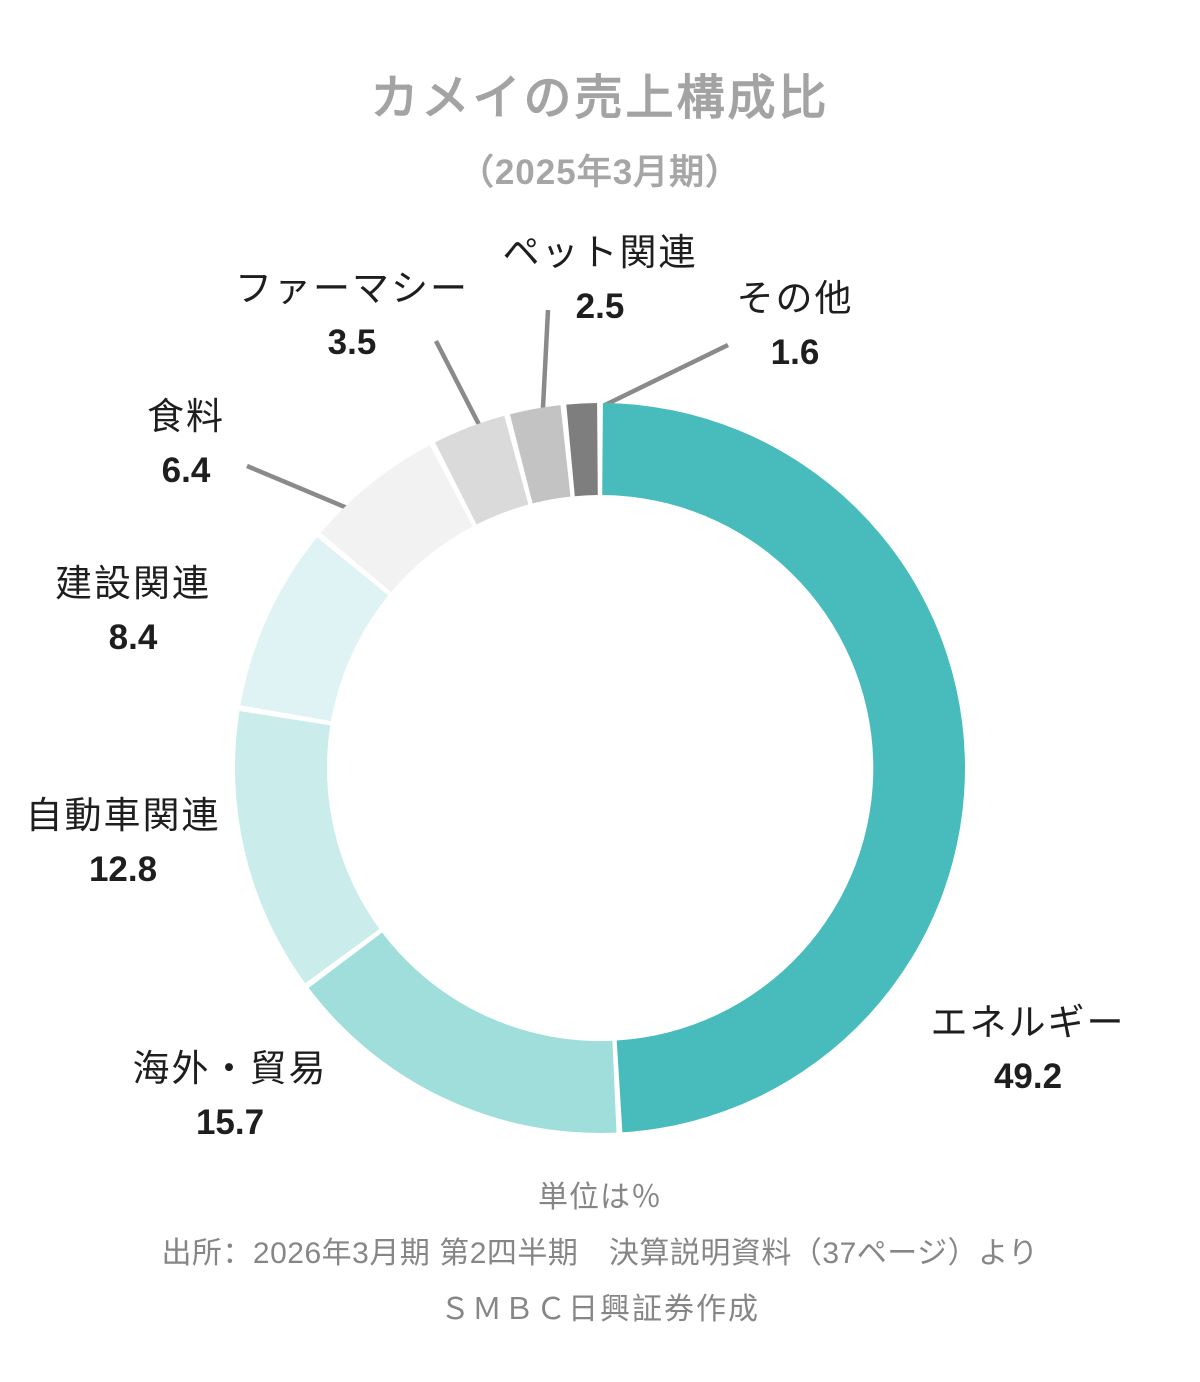  What do you see at coordinates (133, 583) in the screenshot?
I see `segment-name: 建設関連` at bounding box center [133, 583].